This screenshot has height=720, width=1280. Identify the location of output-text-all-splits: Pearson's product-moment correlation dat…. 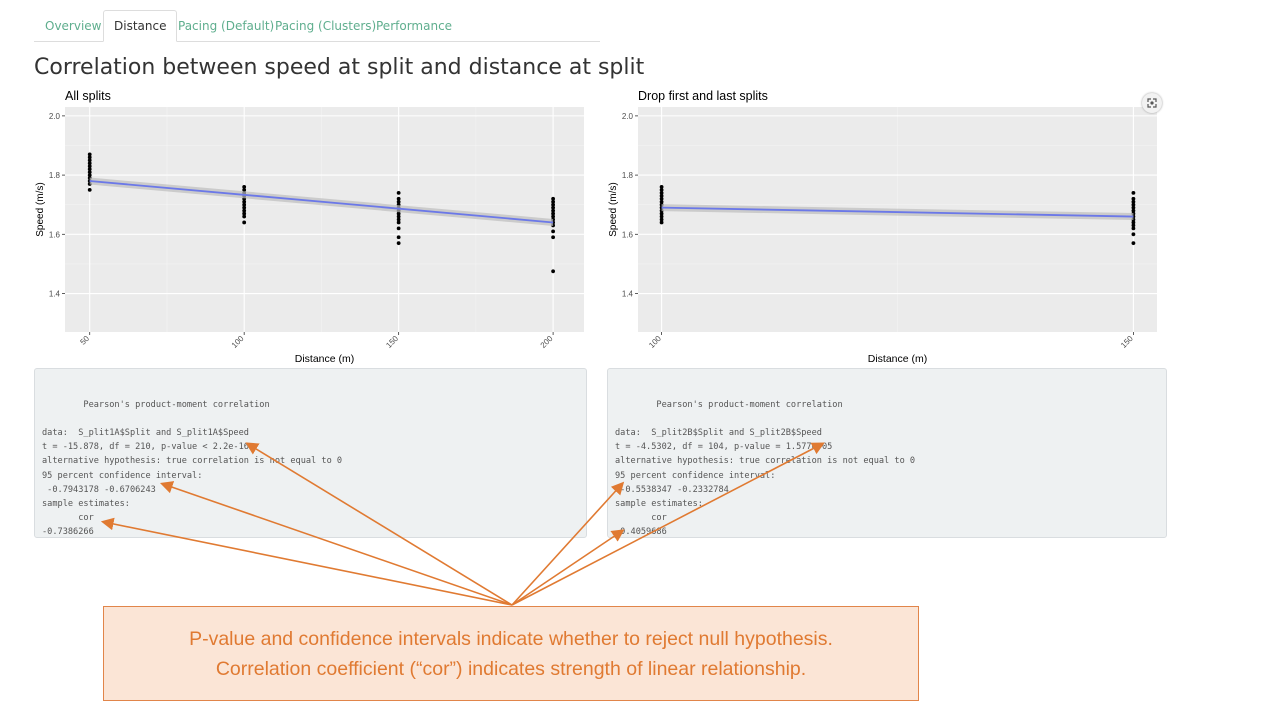
(192, 468).